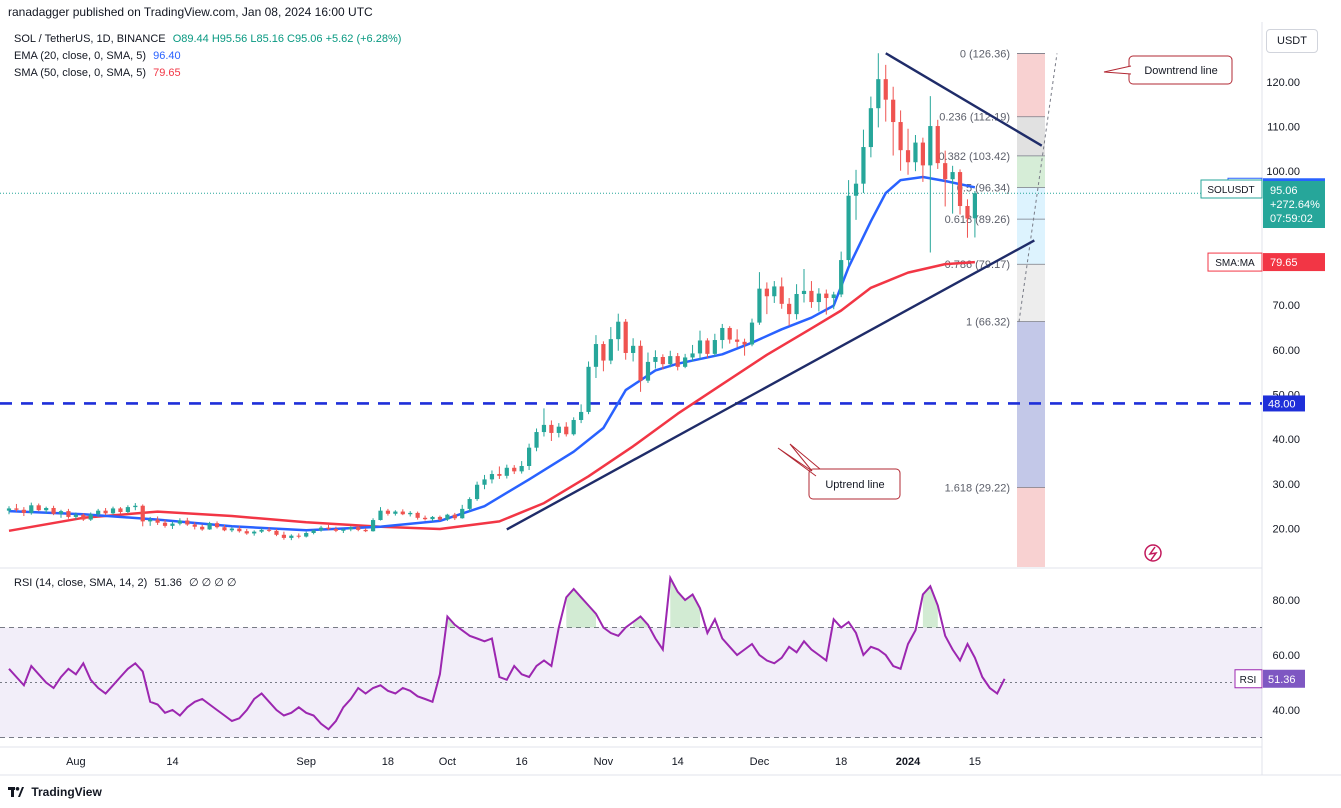 This screenshot has height=808, width=1341. Describe the element at coordinates (97, 56) in the screenshot. I see `ema-legend: EMA (20, close, 0, SMA, 5) 96.40` at that location.